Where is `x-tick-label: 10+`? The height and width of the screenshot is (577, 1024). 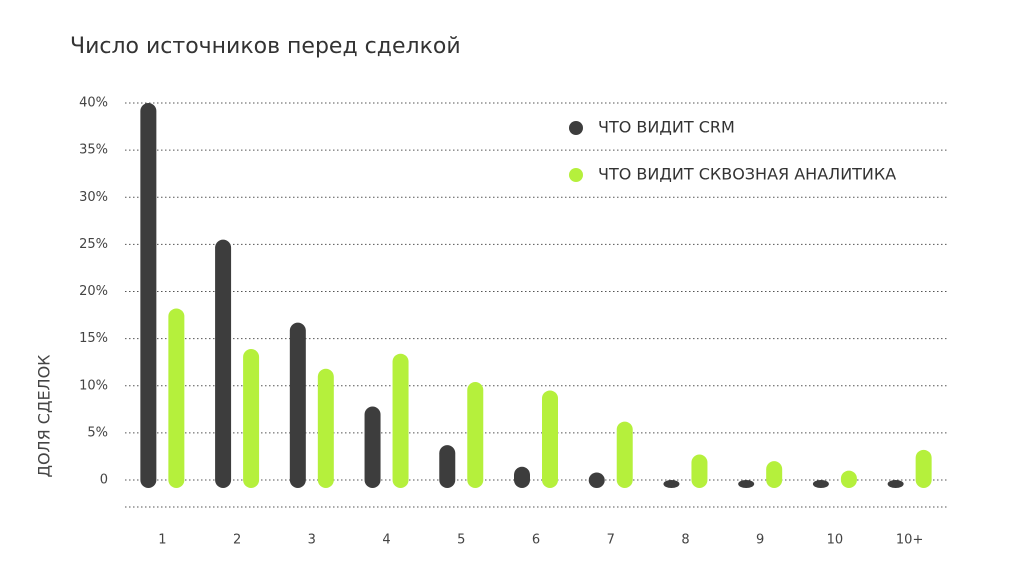
x-tick-label: 10+ is located at coordinates (909, 540).